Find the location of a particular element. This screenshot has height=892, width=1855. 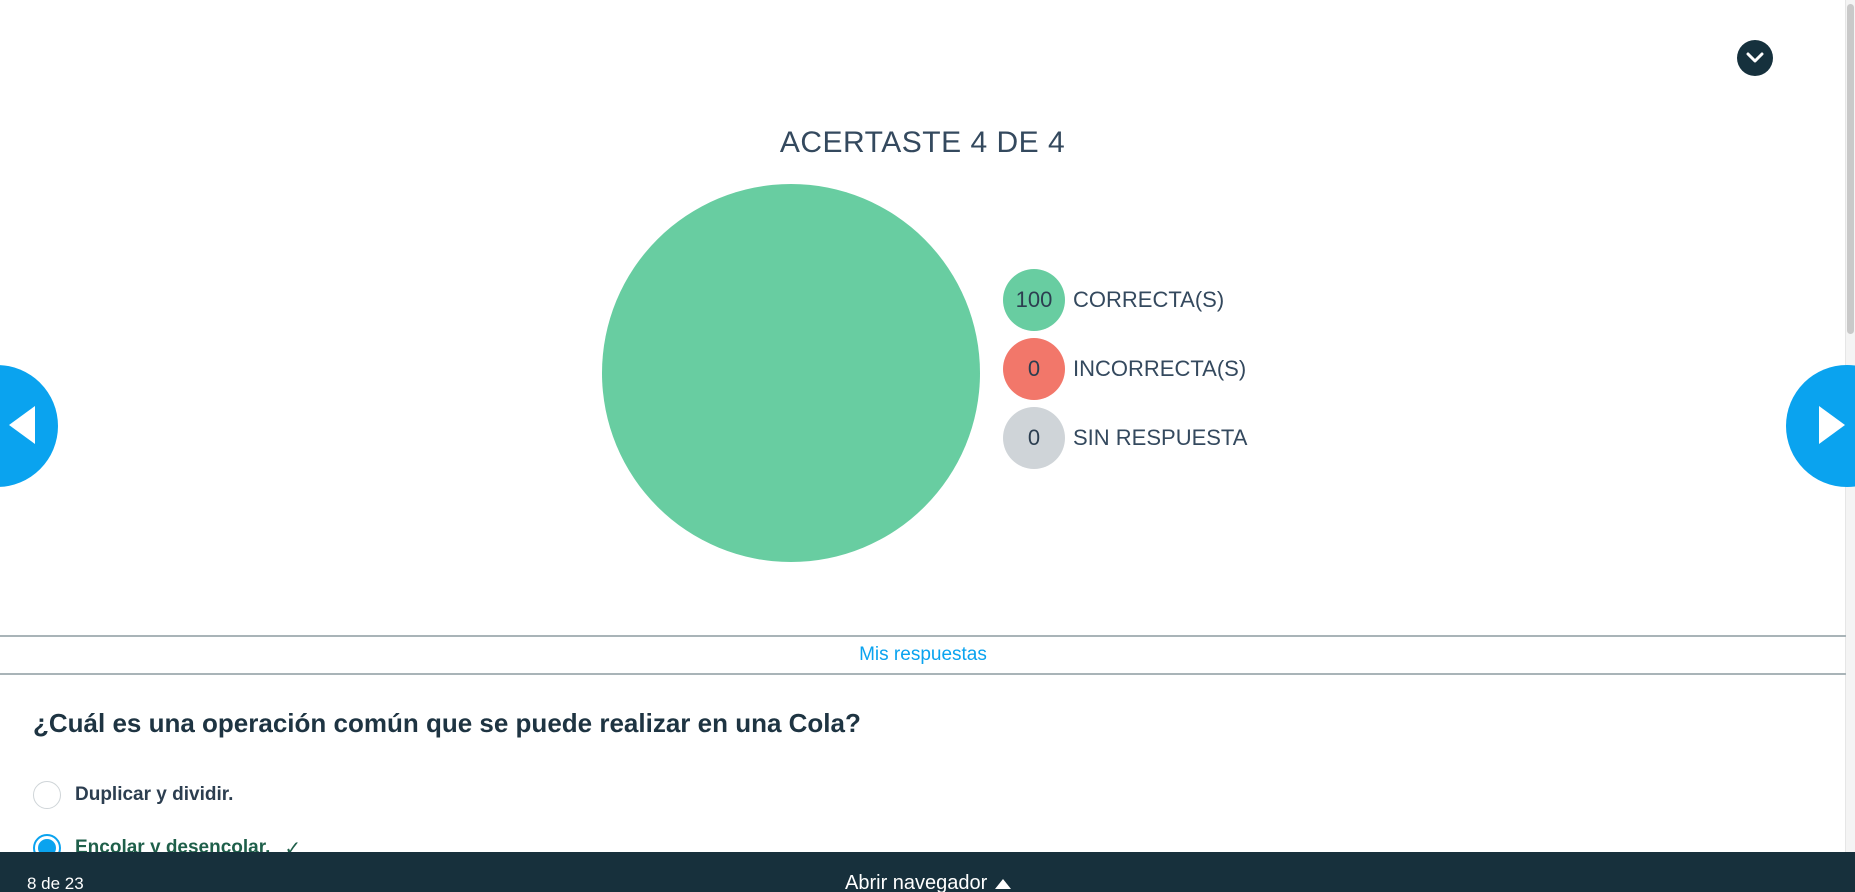

arrow-right-icon is located at coordinates (1832, 425).